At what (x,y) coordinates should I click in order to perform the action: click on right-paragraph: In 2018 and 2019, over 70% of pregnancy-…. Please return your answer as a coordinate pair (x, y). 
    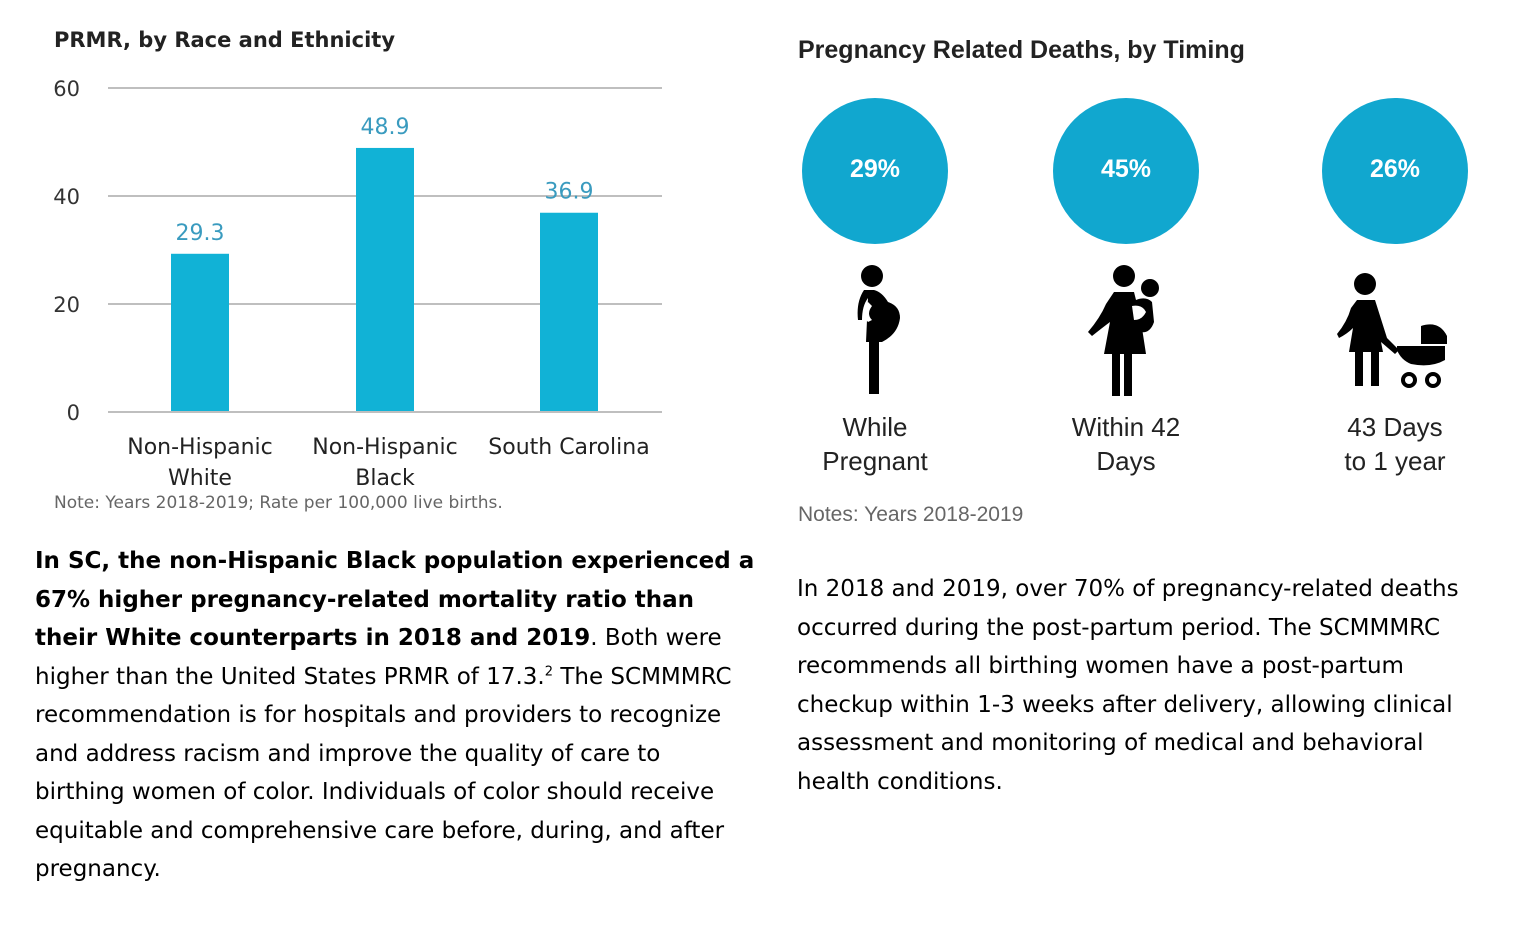
    Looking at the image, I should click on (1128, 685).